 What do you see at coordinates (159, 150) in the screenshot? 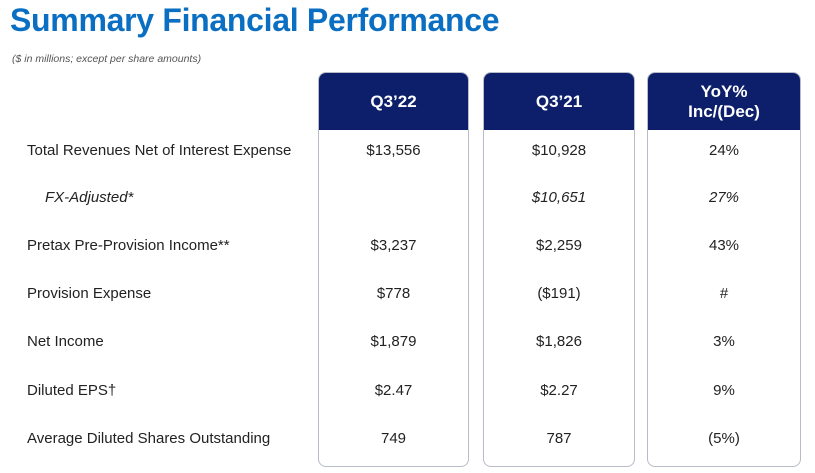
I see `row-label-total-revenues: Total Revenues Net of Interest Expense` at bounding box center [159, 150].